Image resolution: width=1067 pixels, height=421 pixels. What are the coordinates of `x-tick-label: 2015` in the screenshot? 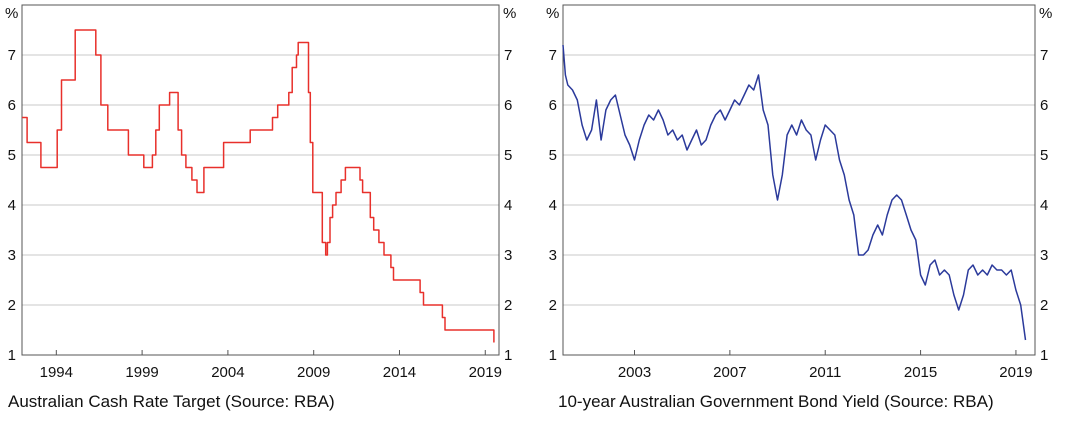 It's located at (920, 372).